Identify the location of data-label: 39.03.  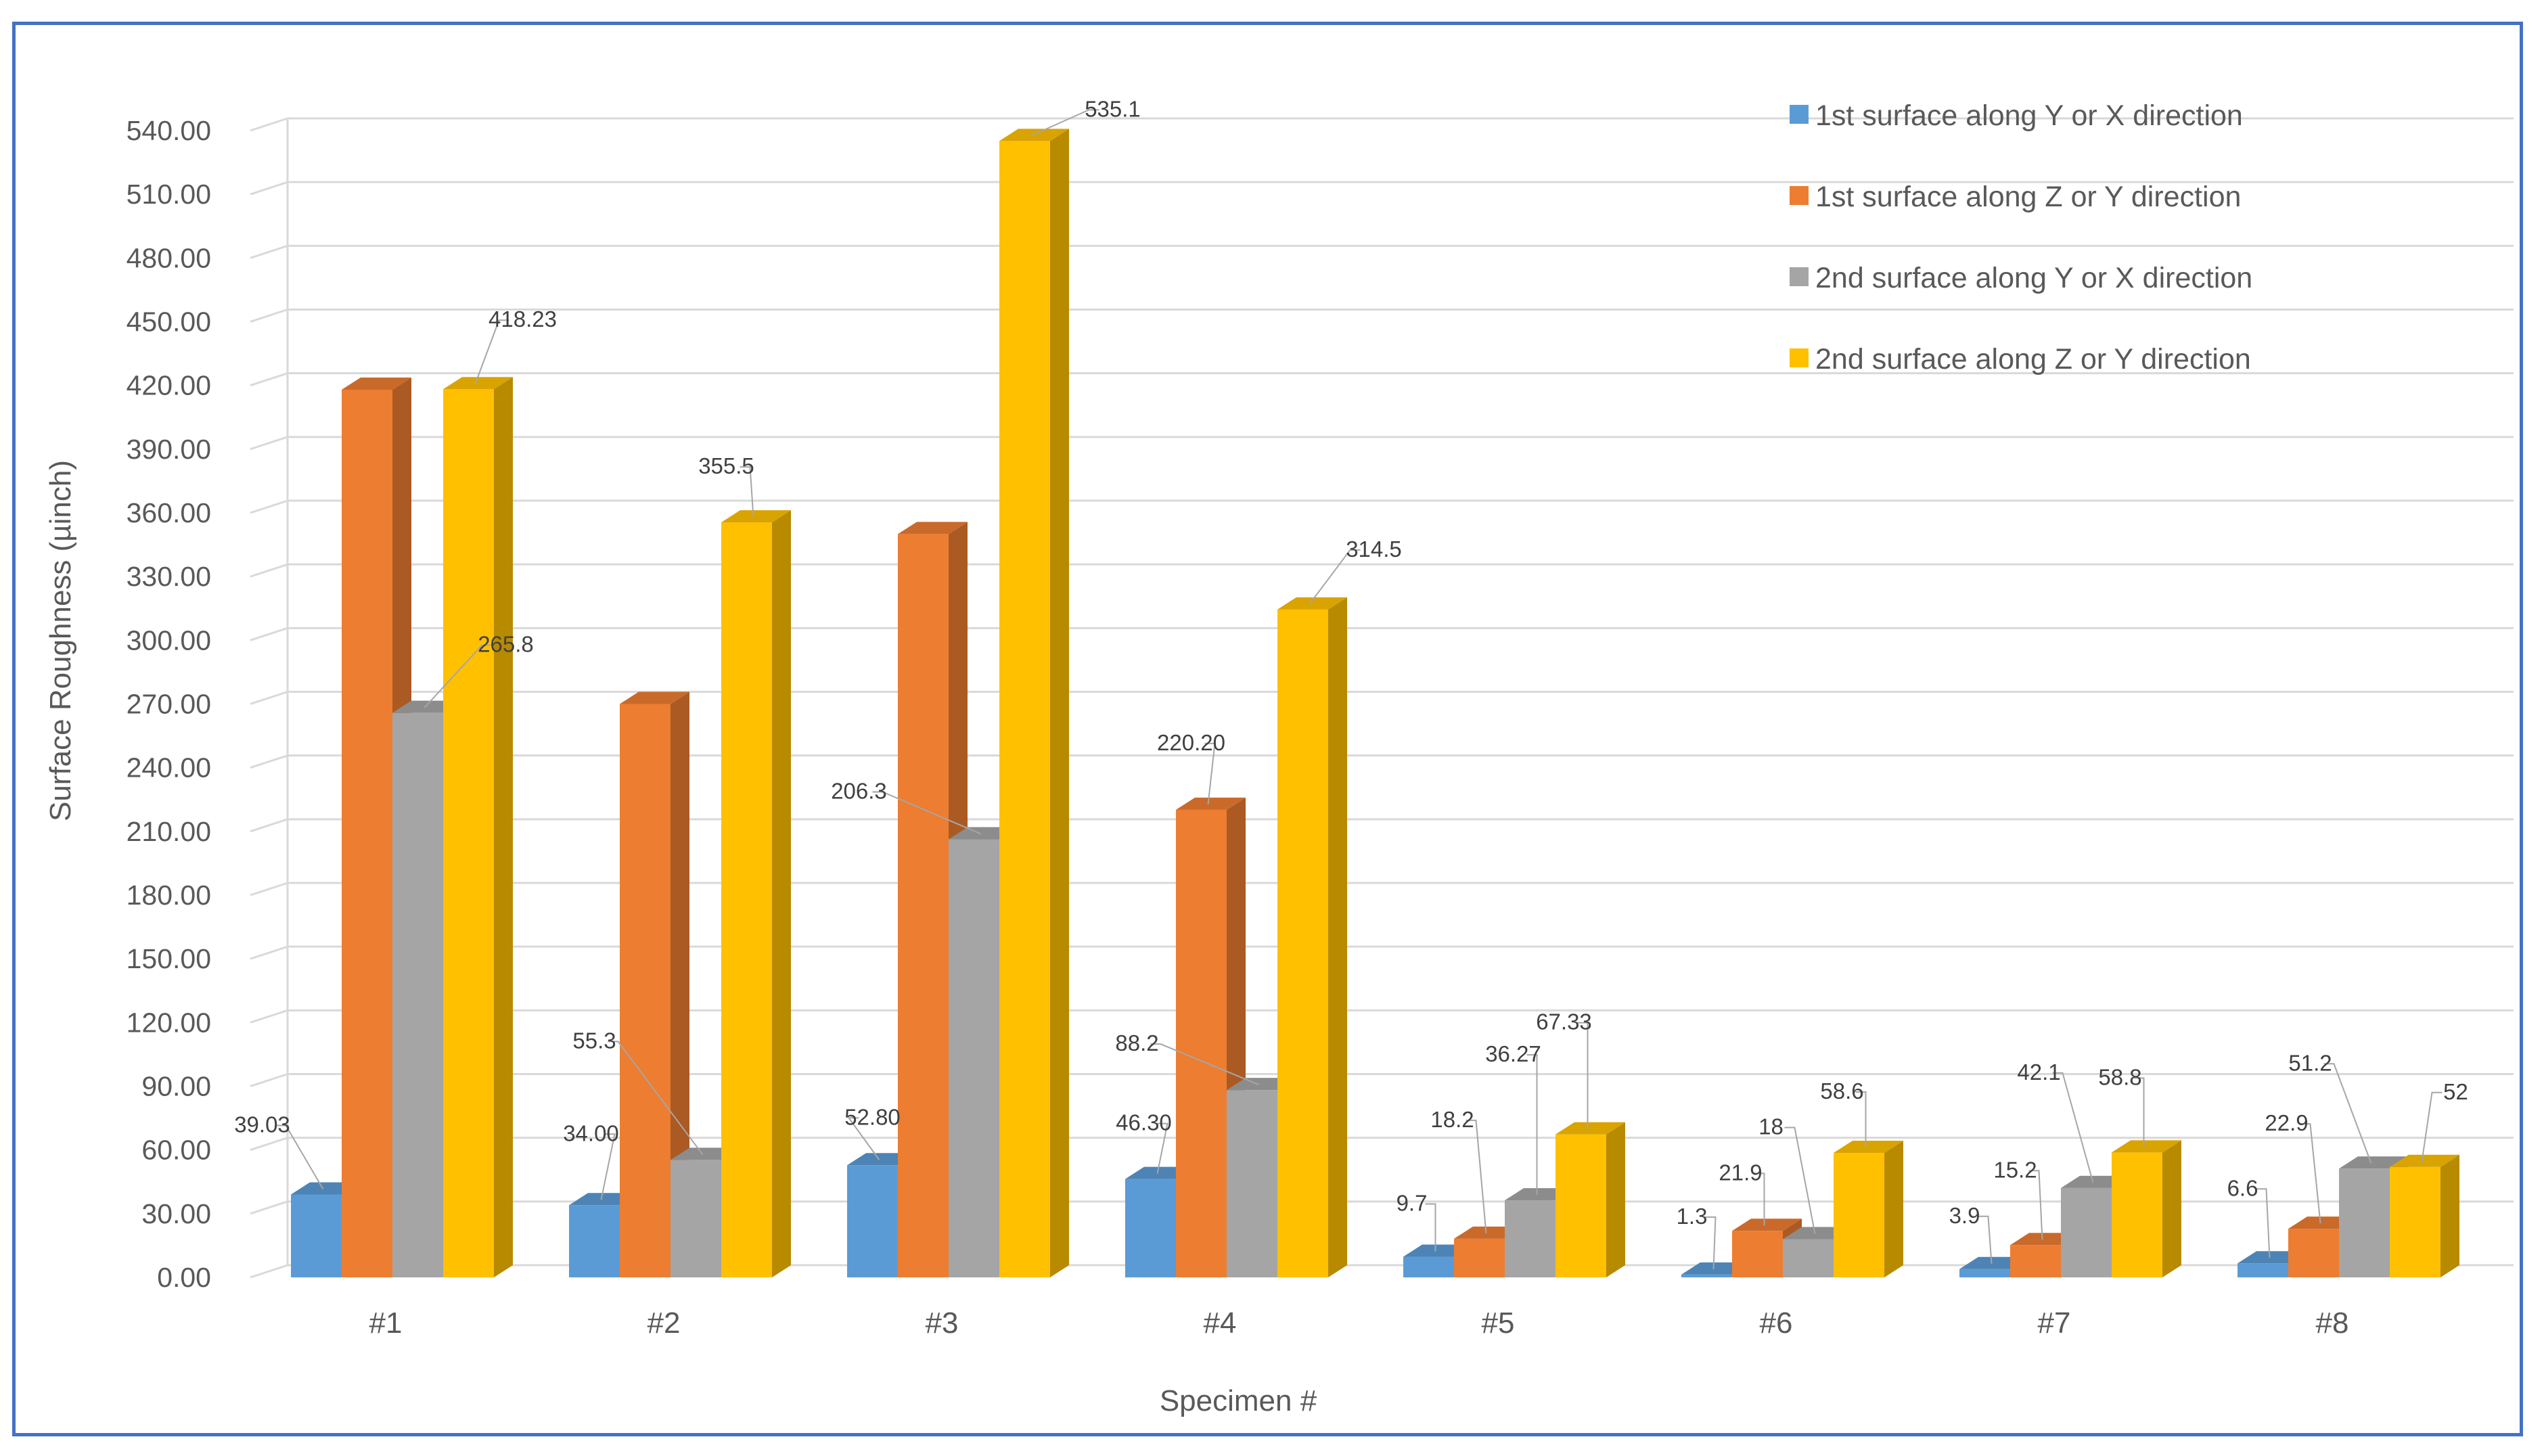
(262, 1124).